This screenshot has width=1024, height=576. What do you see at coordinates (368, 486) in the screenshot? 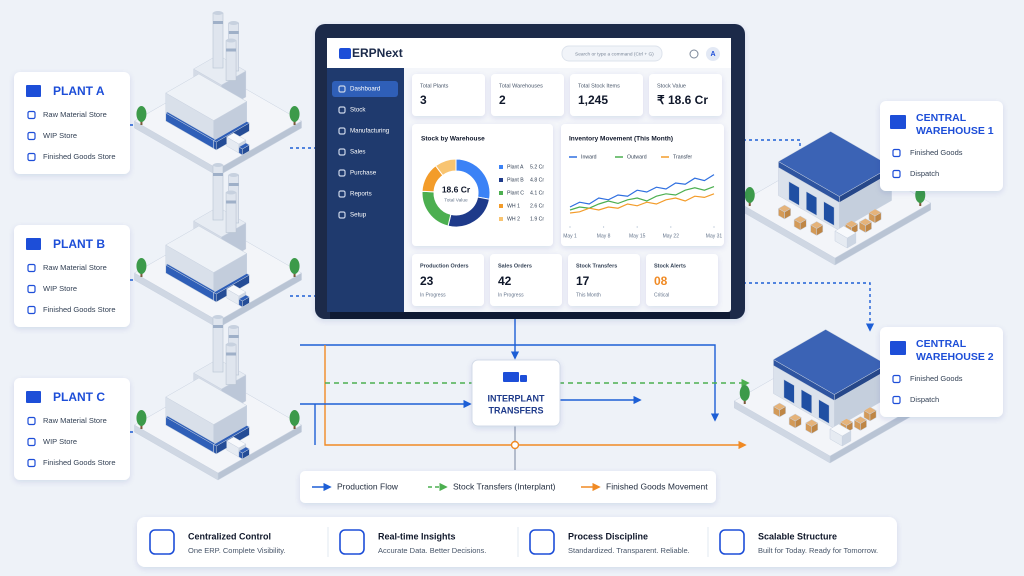
I see `legend-label: Production Flow` at bounding box center [368, 486].